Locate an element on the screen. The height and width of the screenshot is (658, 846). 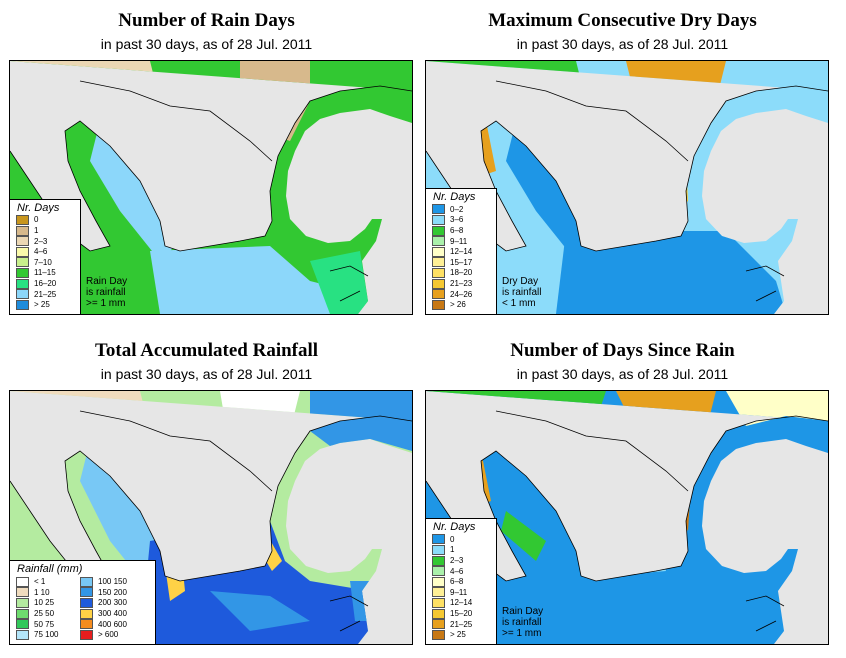
legend-entry: 75 100 is located at coordinates (42, 634).